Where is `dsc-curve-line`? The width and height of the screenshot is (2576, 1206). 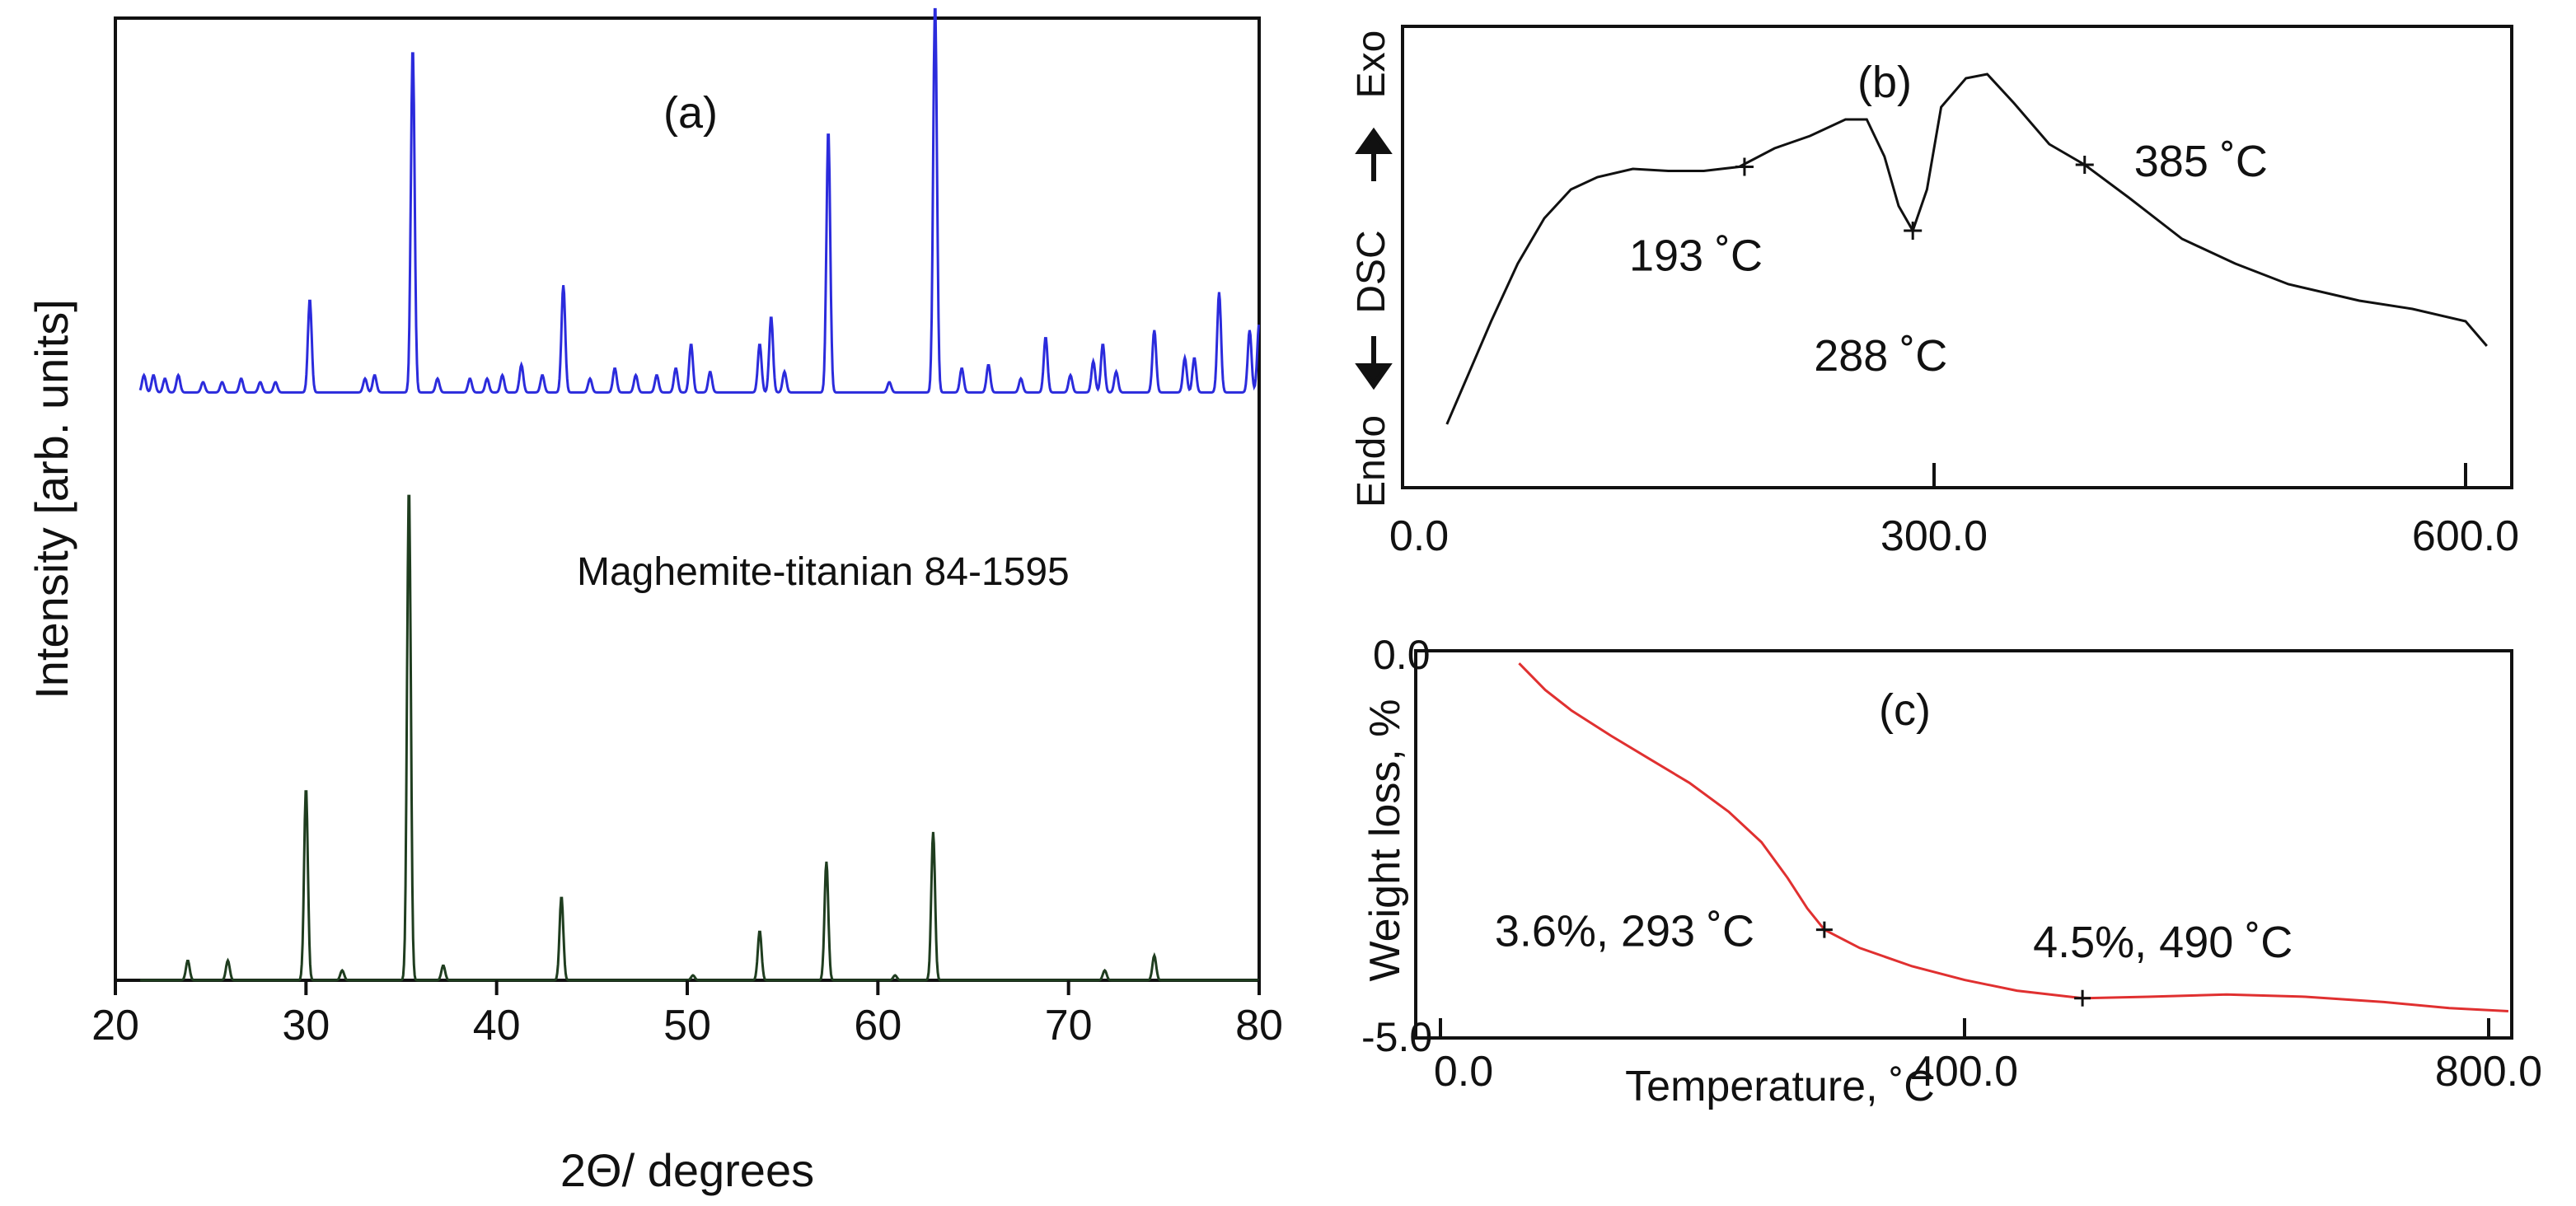 dsc-curve-line is located at coordinates (1966, 248).